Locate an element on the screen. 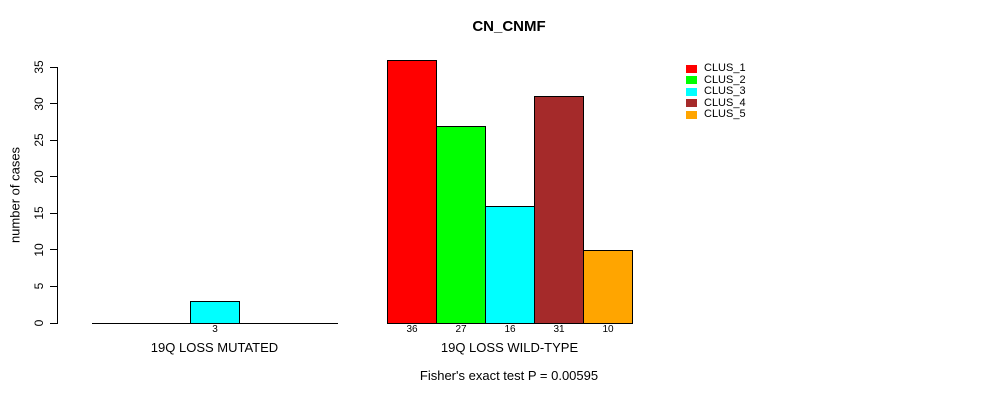 The width and height of the screenshot is (990, 400). y-tick-label: 30 is located at coordinates (39, 103).